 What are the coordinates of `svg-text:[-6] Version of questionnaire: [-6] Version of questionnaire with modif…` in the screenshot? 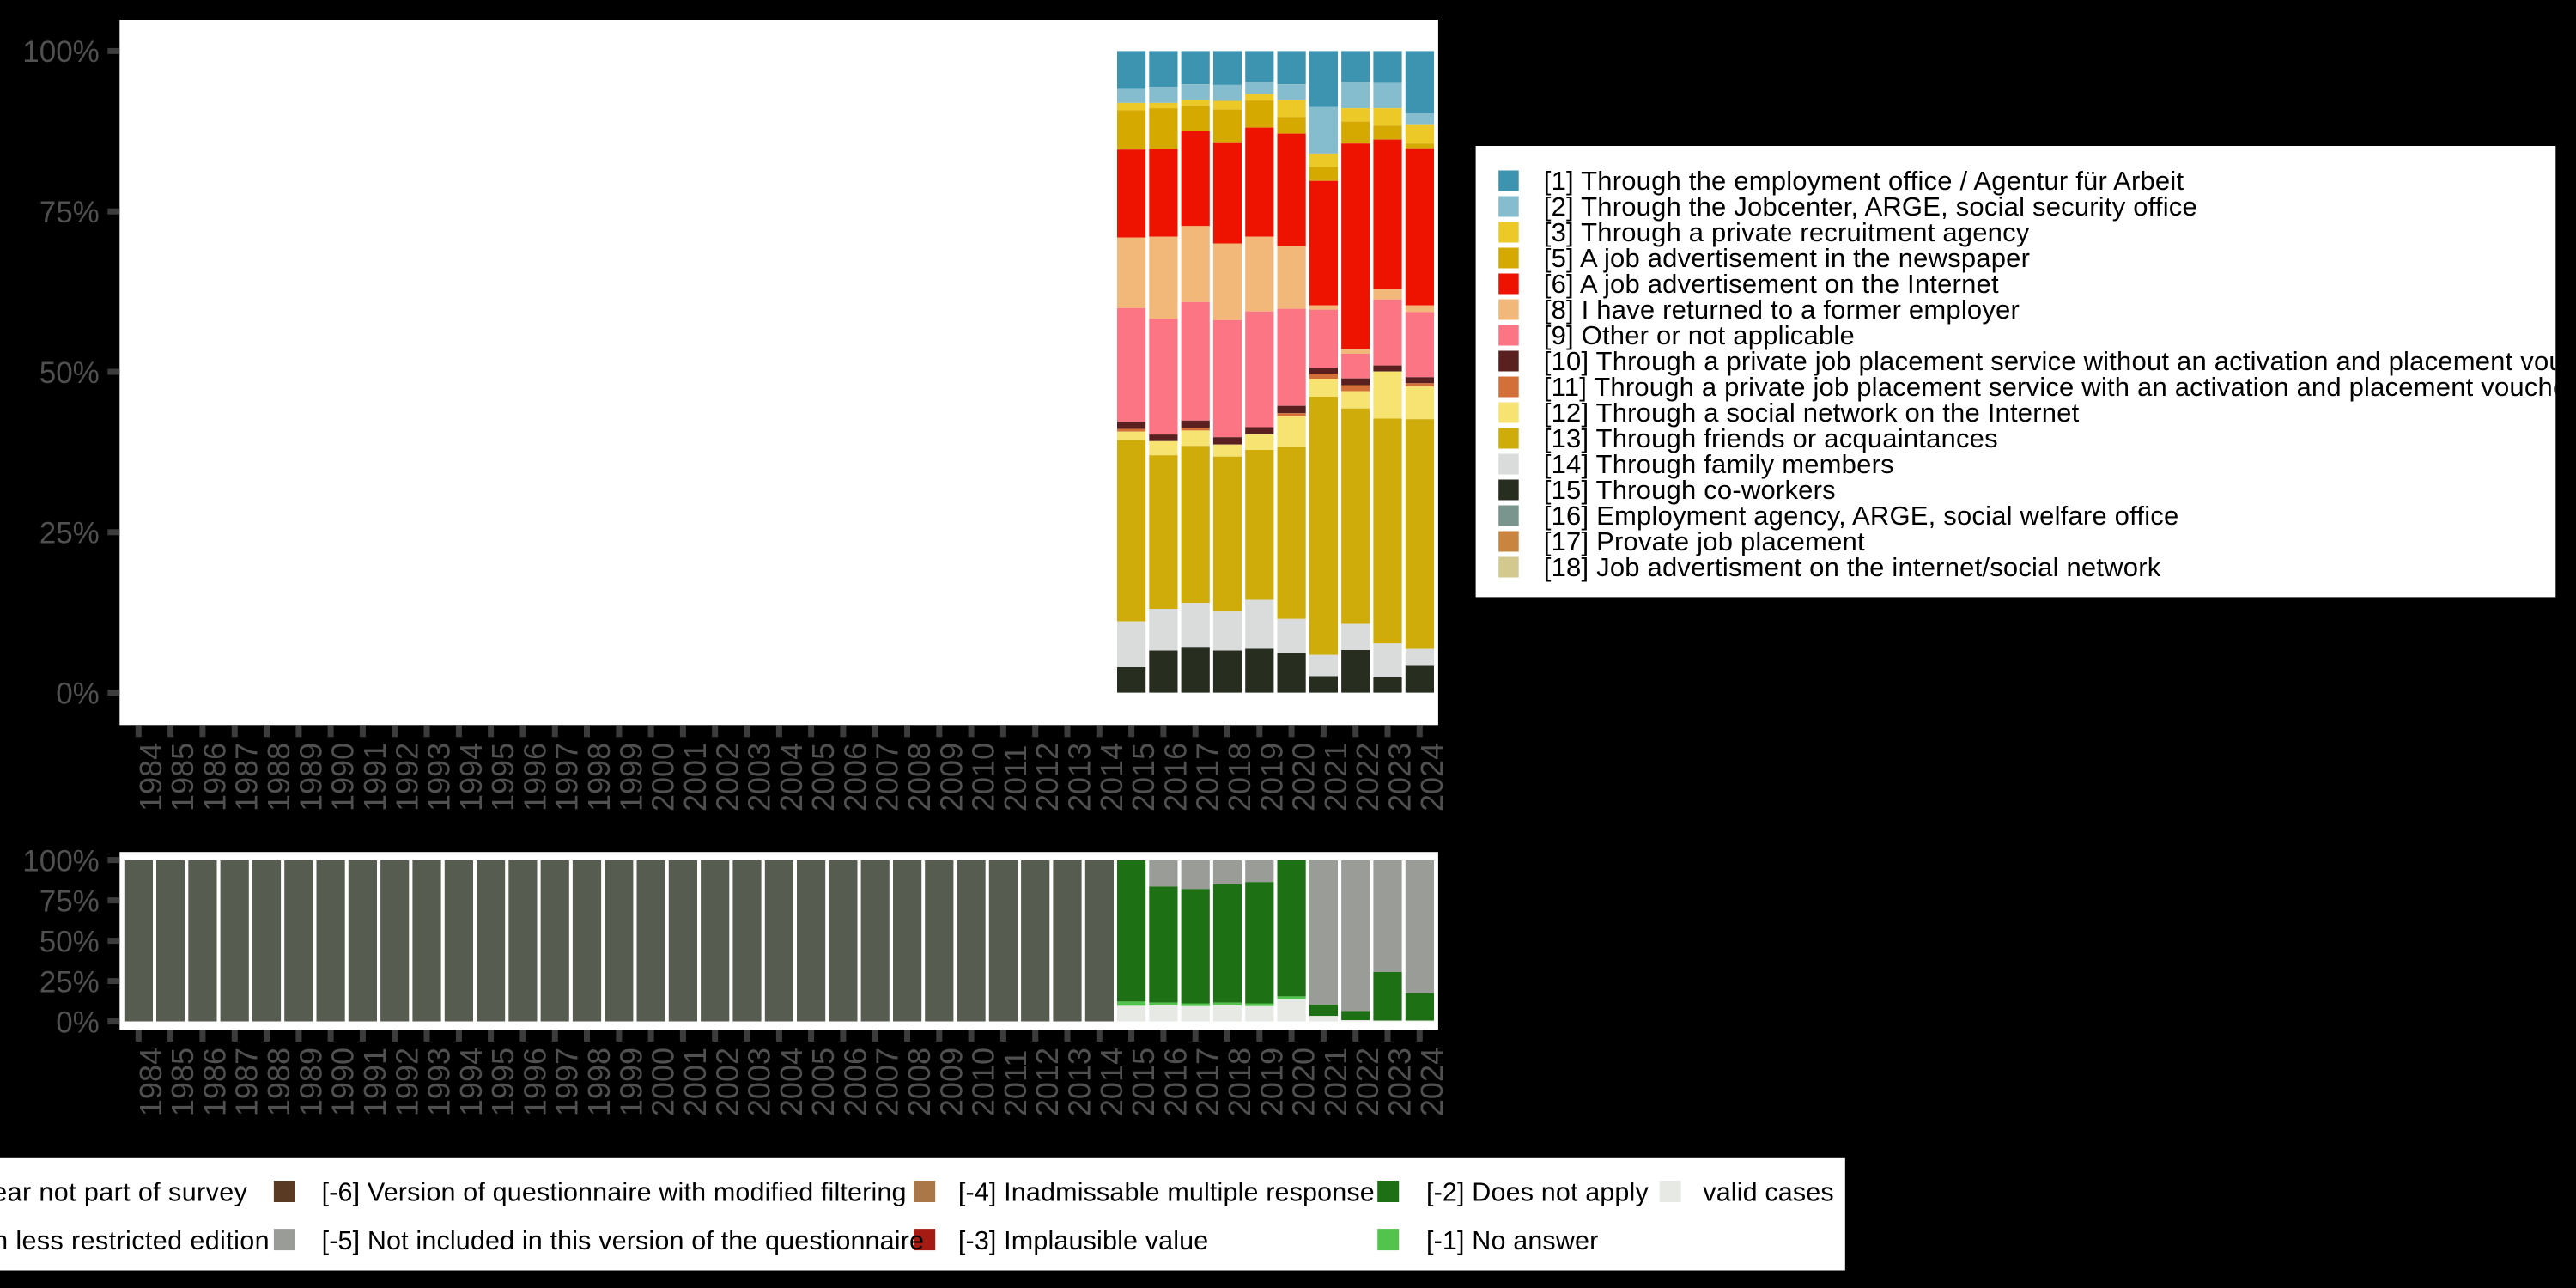 It's located at (614, 1192).